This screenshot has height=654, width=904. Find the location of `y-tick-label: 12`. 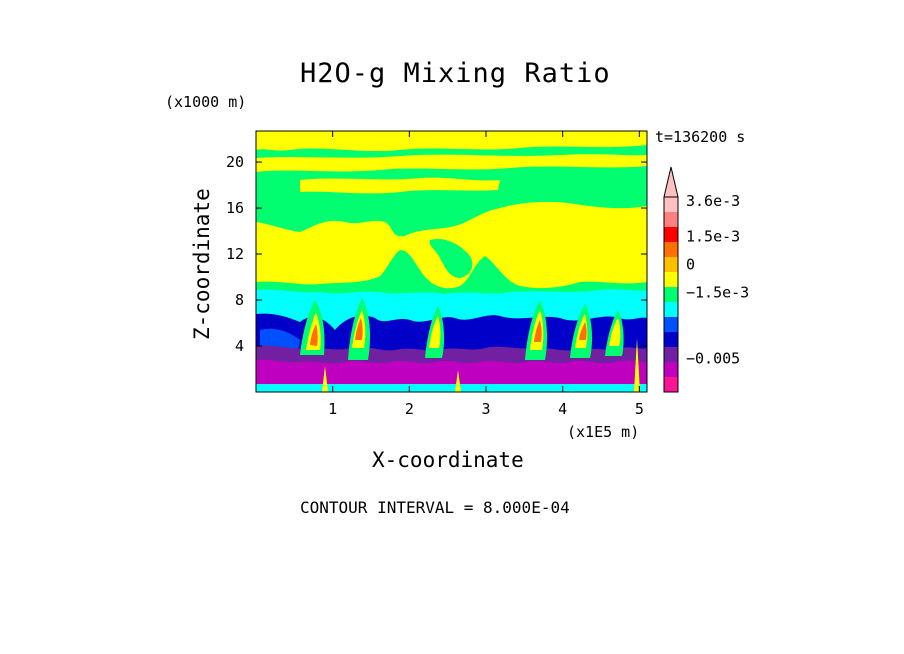

y-tick-label: 12 is located at coordinates (235, 254).